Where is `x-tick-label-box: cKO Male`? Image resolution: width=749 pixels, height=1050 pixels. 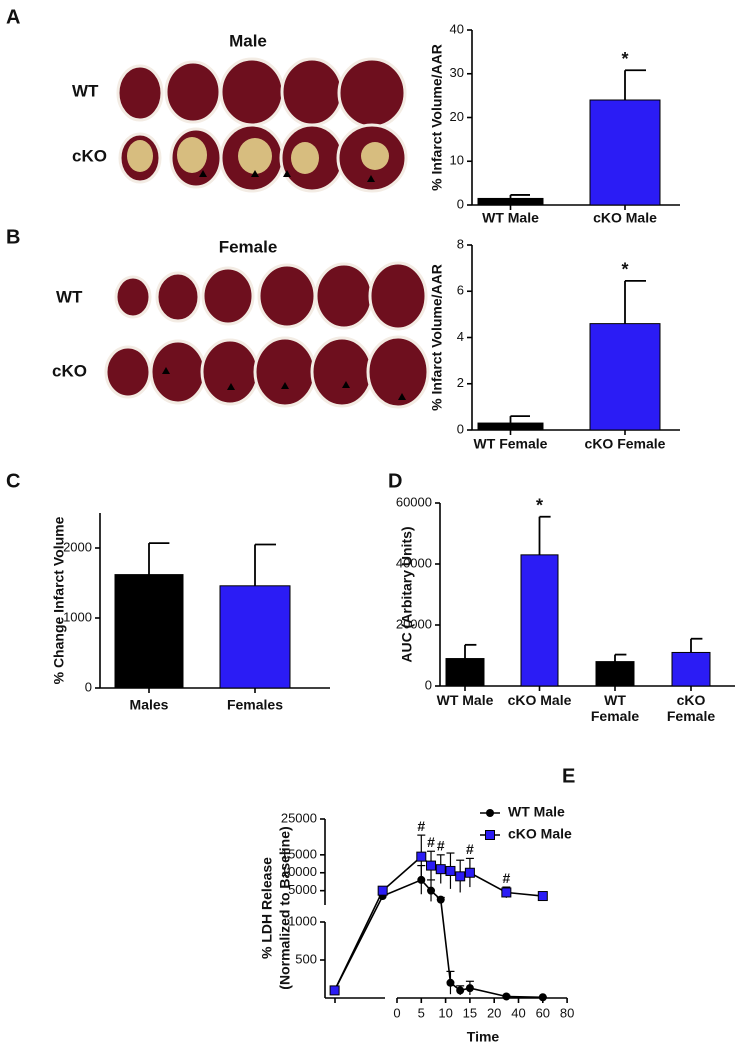 x-tick-label-box: cKO Male is located at coordinates (539, 700).